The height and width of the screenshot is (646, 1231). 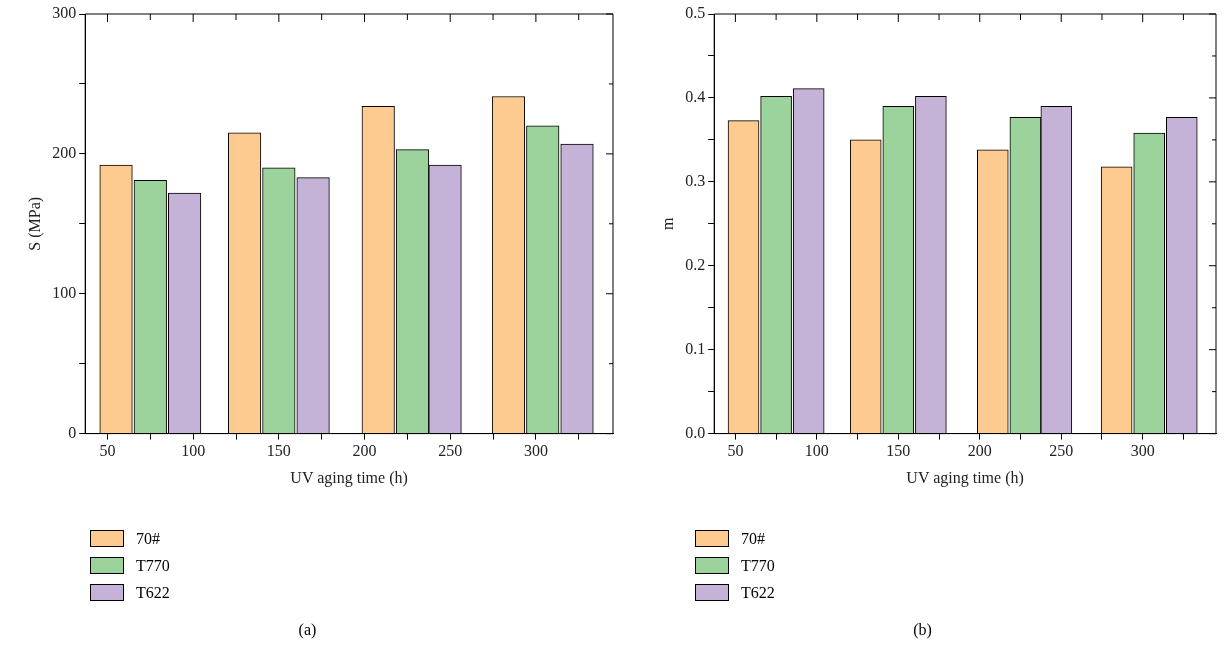 I want to click on y-tick-label: 0.4, so click(x=695, y=97).